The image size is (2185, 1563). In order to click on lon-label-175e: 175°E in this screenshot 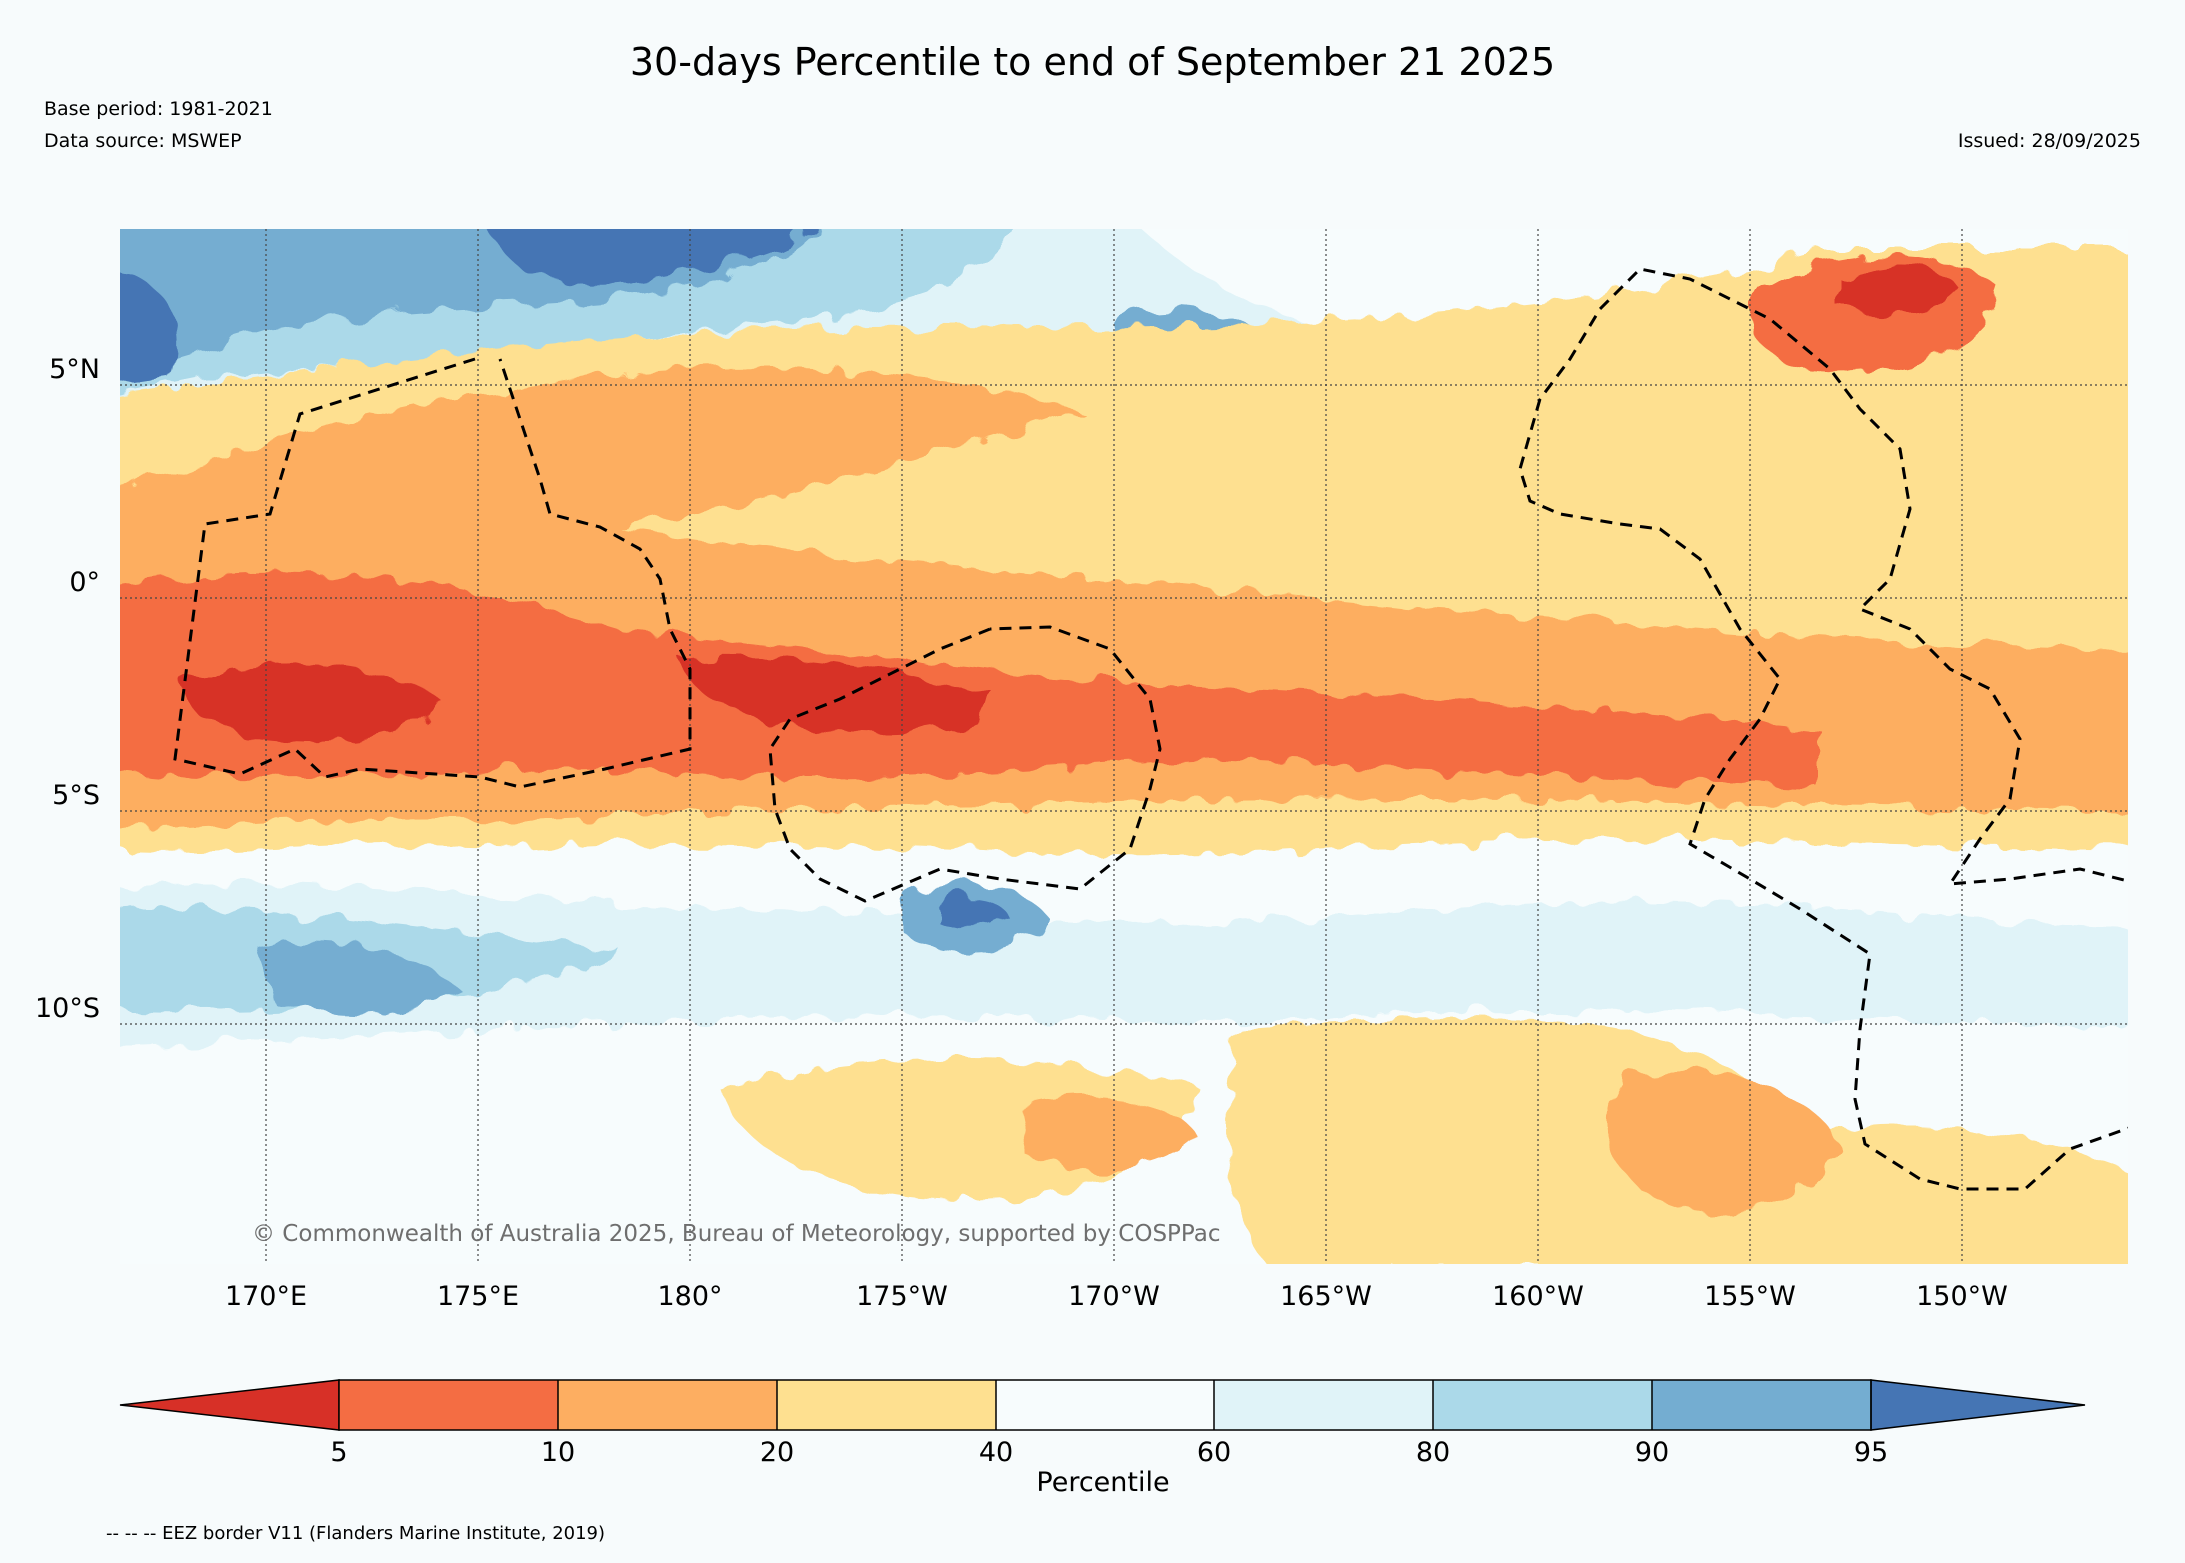, I will do `click(478, 1296)`.